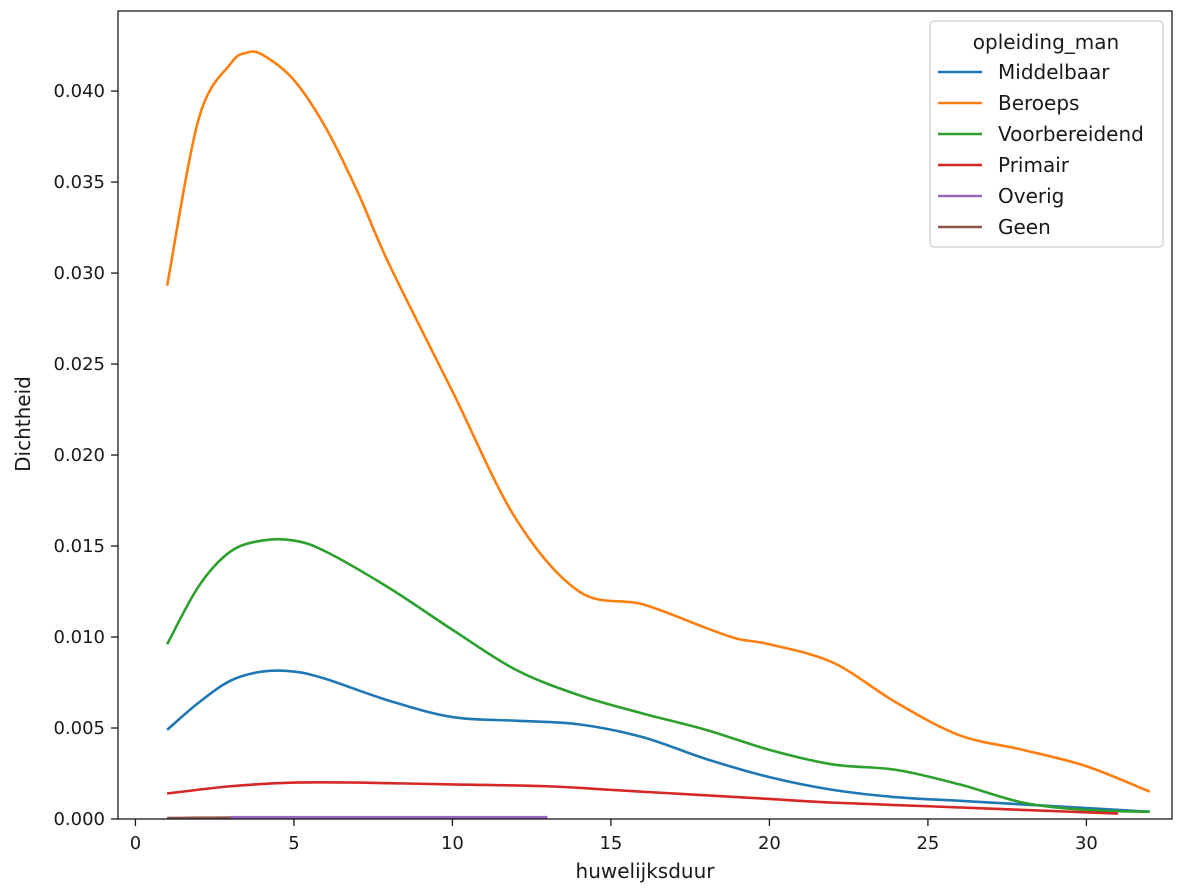 This screenshot has width=1184, height=896. Describe the element at coordinates (79, 91) in the screenshot. I see `y-tick-label: 0.040` at that location.